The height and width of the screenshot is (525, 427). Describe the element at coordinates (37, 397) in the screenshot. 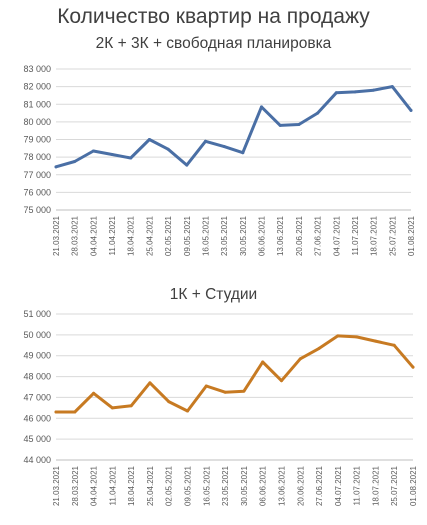

I see `chart-2-y-tick-label: 47 000` at that location.